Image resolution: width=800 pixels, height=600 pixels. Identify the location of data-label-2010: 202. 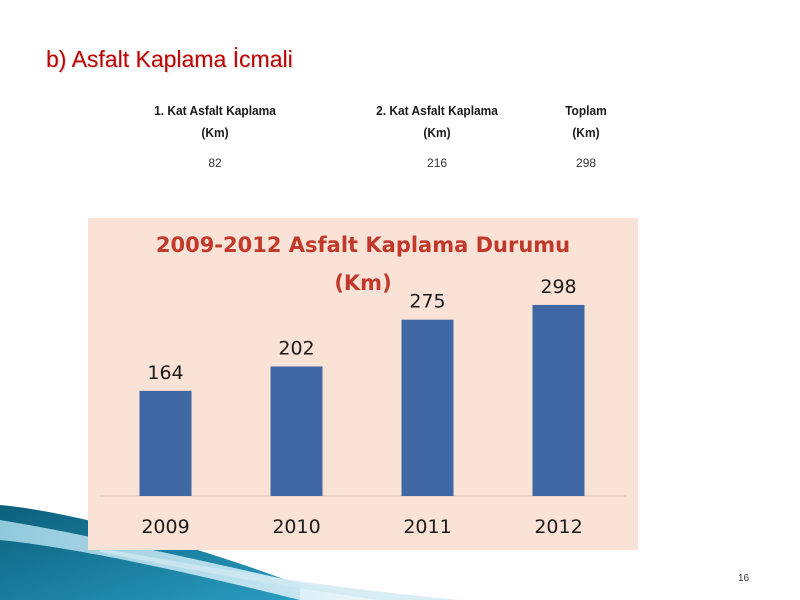
(296, 348).